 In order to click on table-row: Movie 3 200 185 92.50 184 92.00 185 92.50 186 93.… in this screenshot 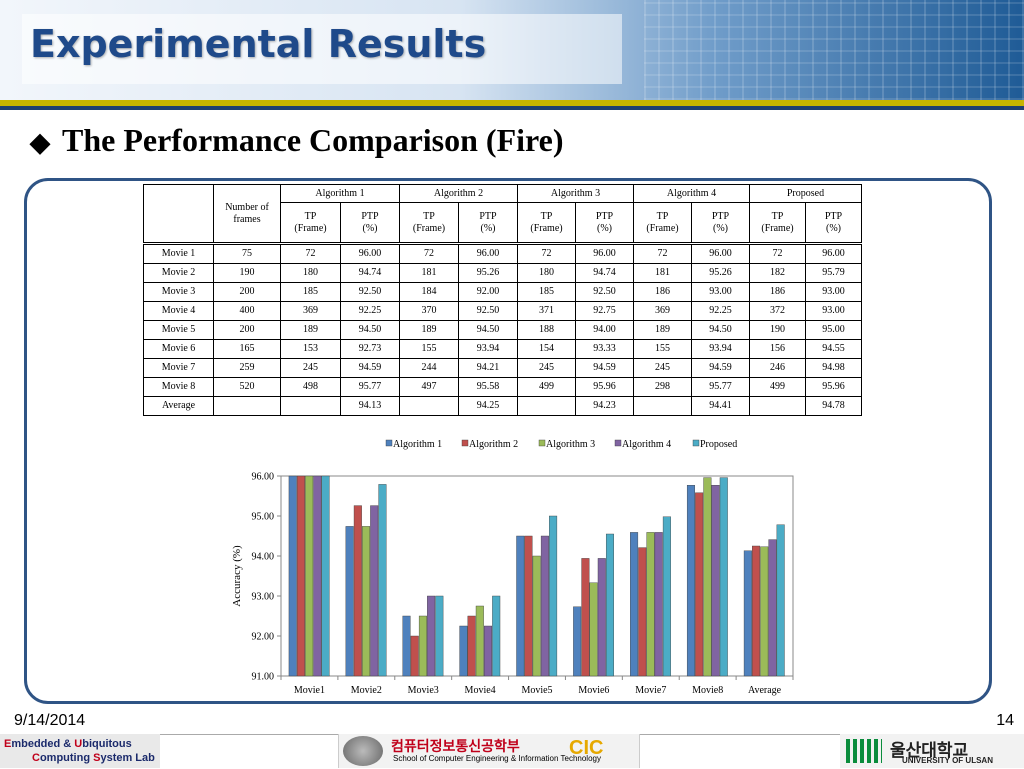, I will do `click(502, 292)`.